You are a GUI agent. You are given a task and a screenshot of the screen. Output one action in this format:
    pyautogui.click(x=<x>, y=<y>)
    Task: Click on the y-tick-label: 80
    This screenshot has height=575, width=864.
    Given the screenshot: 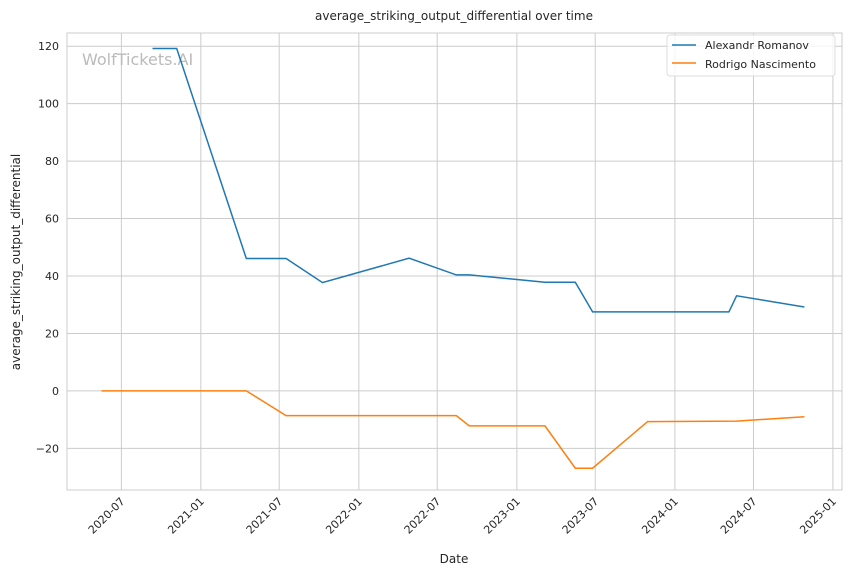 What is the action you would take?
    pyautogui.click(x=52, y=161)
    